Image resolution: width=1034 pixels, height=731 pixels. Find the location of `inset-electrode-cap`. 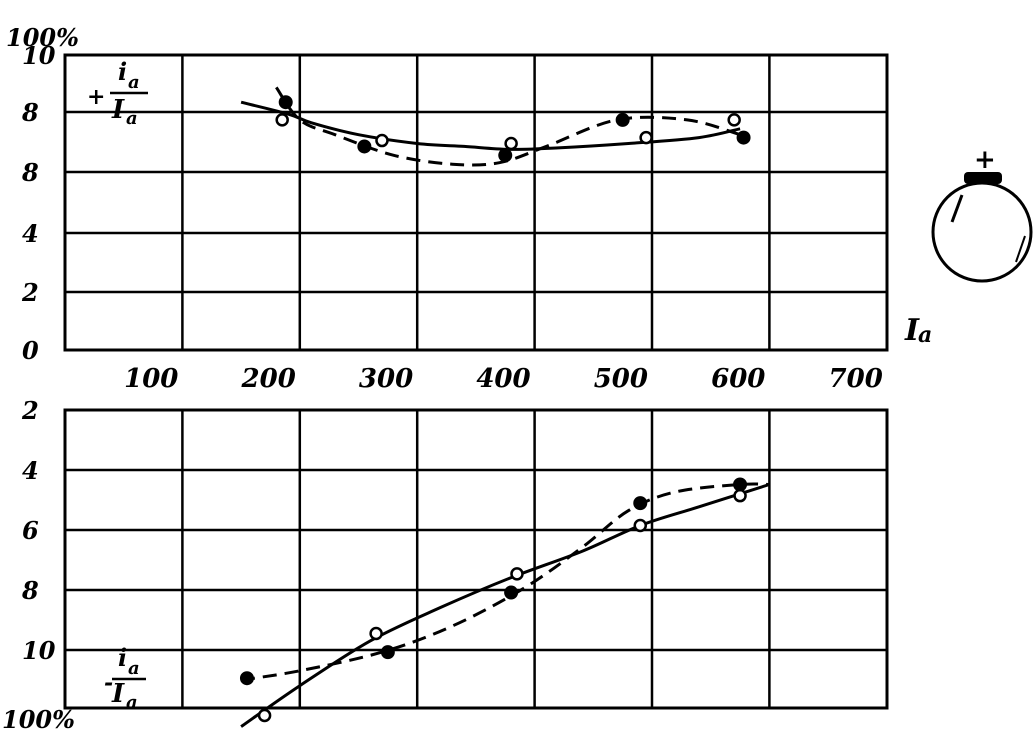

inset-electrode-cap is located at coordinates (983, 178).